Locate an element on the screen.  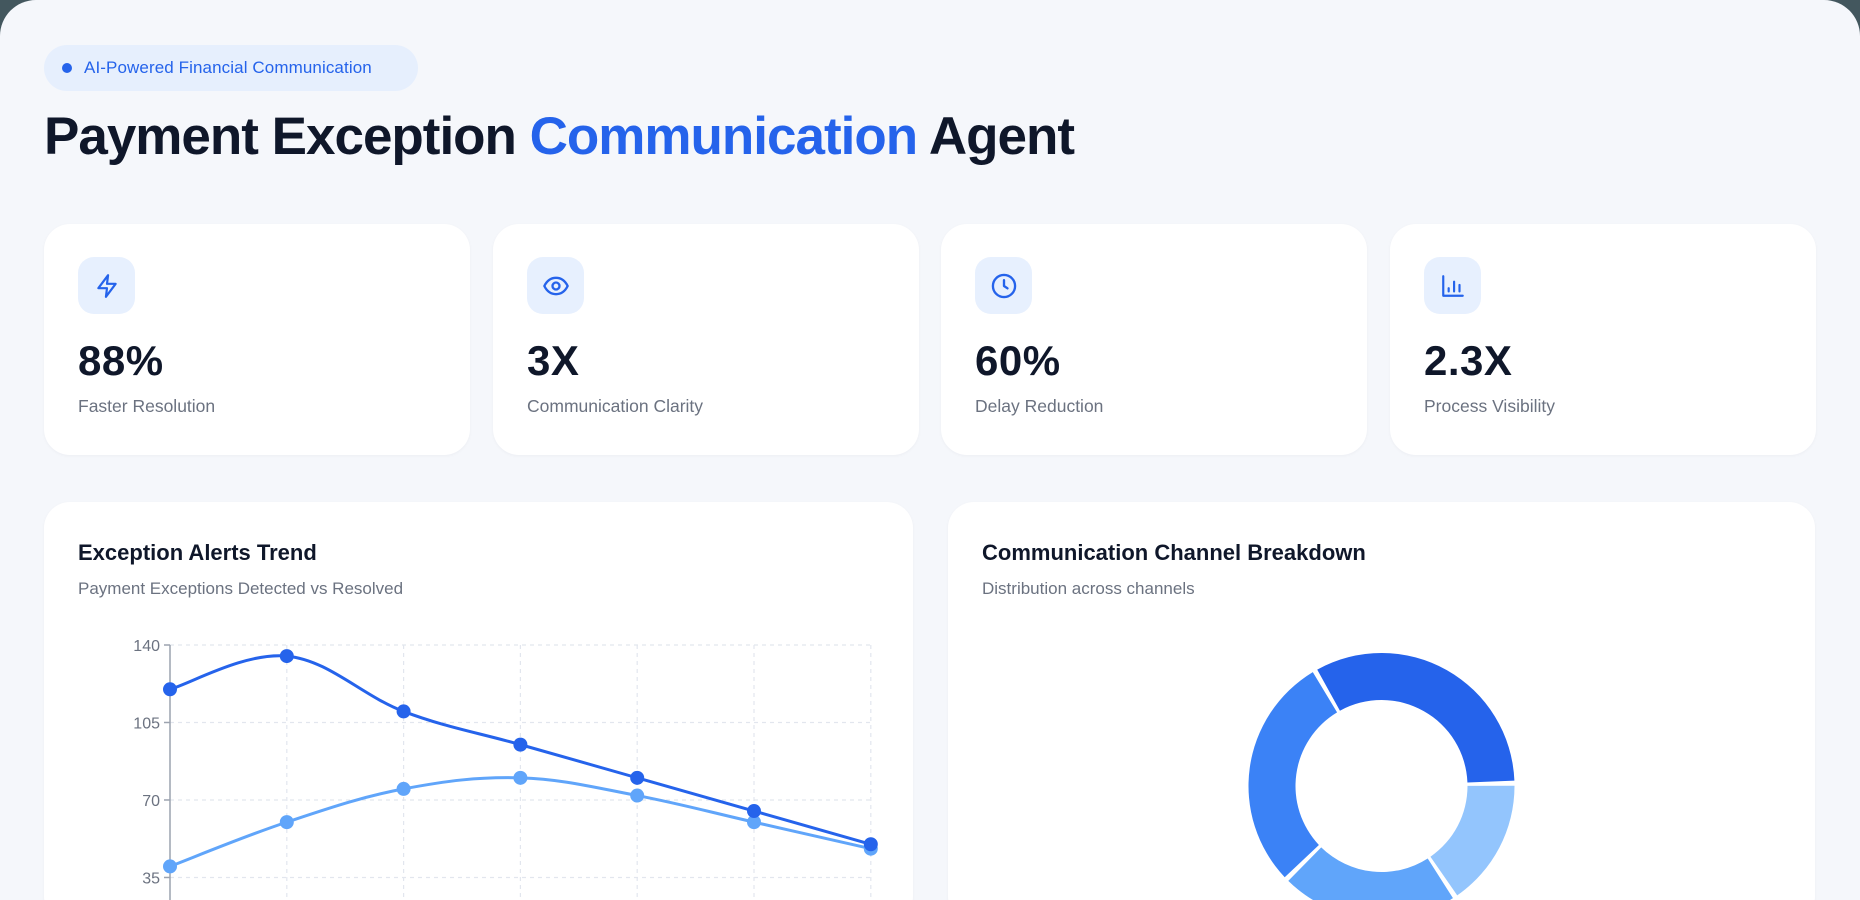
clock-icon is located at coordinates (1003, 285).